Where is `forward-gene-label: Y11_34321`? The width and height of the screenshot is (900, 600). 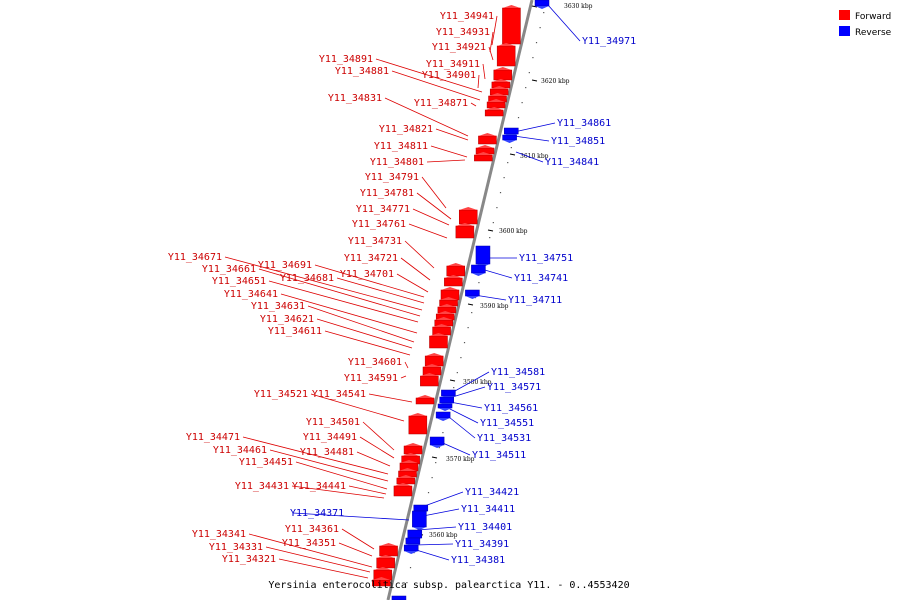
forward-gene-label: Y11_34321 is located at coordinates (249, 559).